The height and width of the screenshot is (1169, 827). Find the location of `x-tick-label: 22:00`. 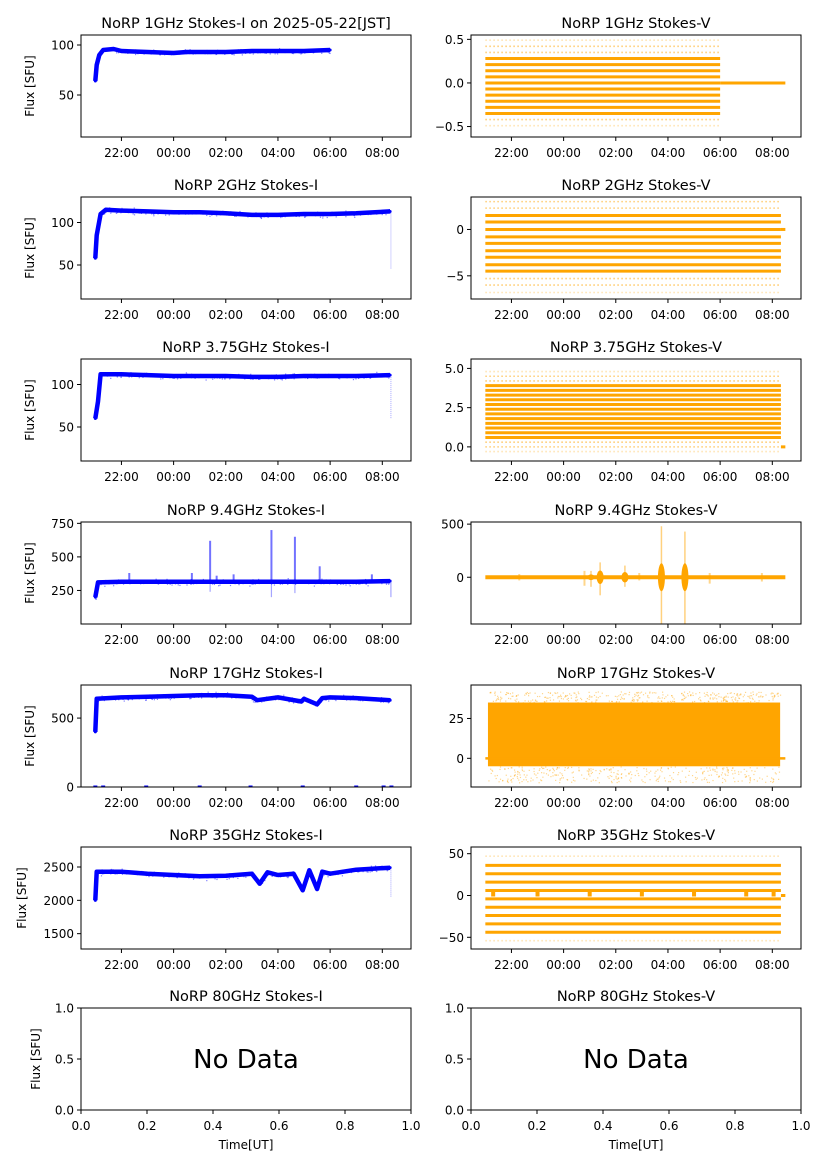

x-tick-label: 22:00 is located at coordinates (511, 477).